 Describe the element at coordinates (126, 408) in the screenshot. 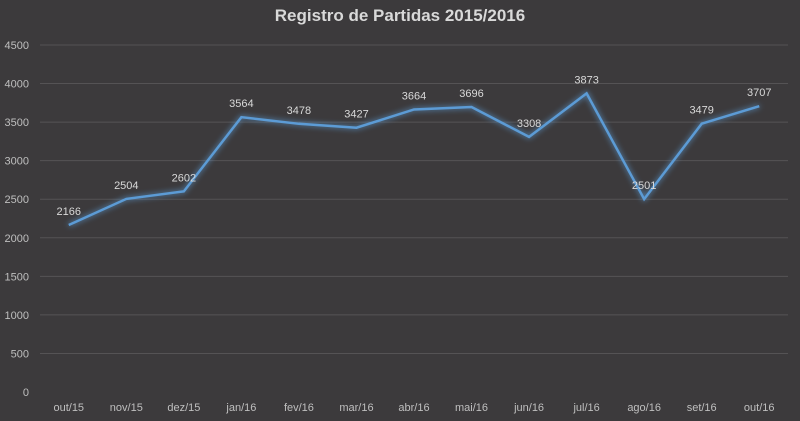

I see `x-tick-label: nov/15` at that location.